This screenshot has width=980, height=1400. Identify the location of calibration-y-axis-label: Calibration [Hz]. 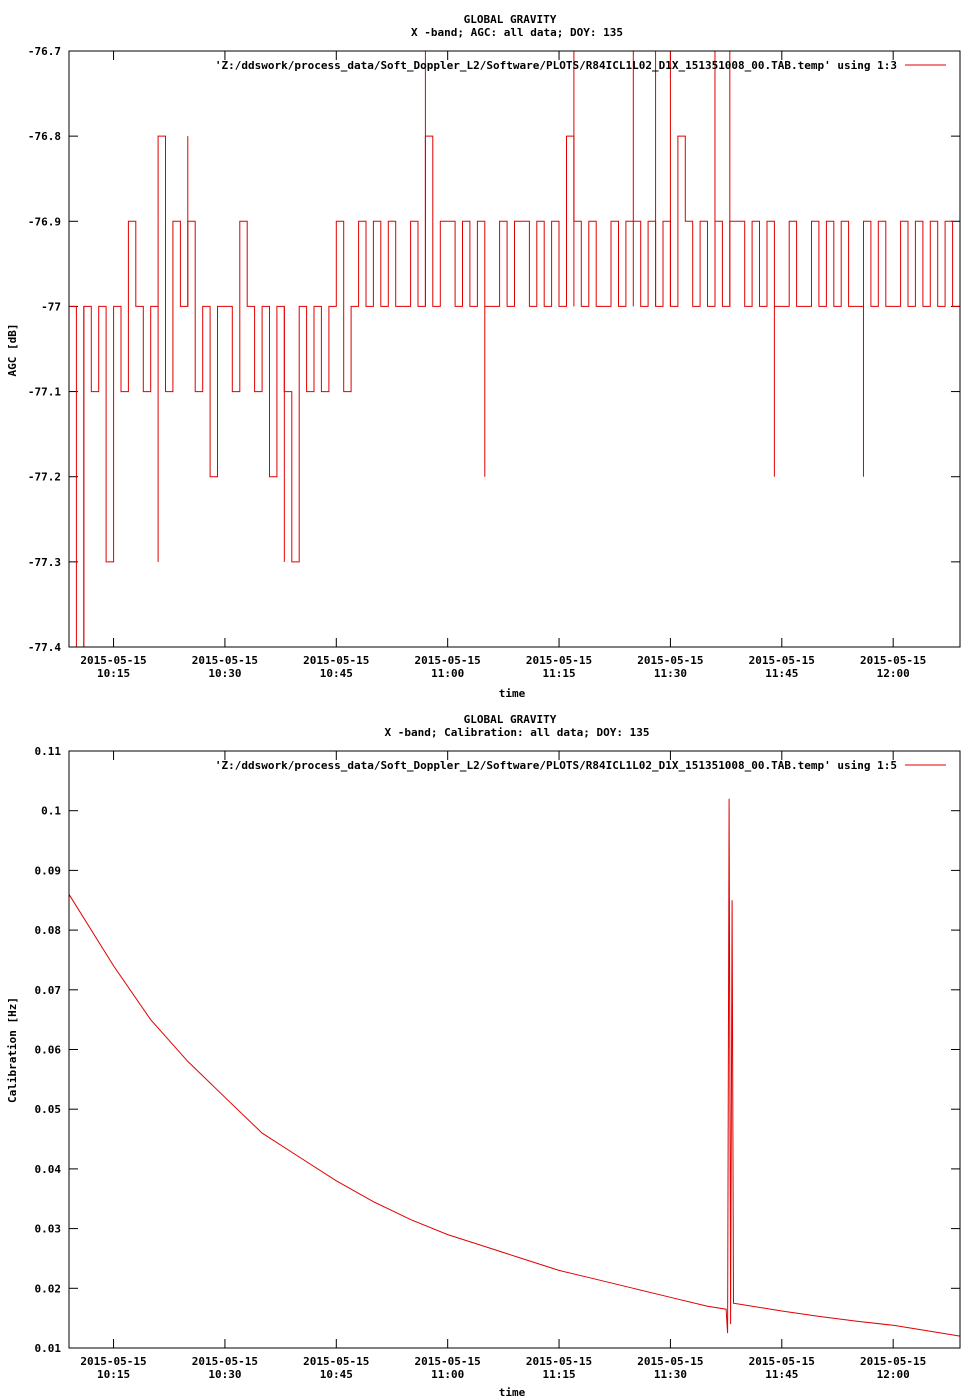
(12, 1050).